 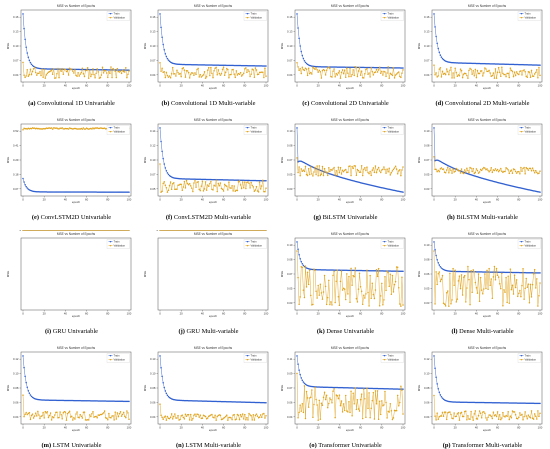 What do you see at coordinates (427, 288) in the screenshot?
I see `y-tick-label: 0.05` at bounding box center [427, 288].